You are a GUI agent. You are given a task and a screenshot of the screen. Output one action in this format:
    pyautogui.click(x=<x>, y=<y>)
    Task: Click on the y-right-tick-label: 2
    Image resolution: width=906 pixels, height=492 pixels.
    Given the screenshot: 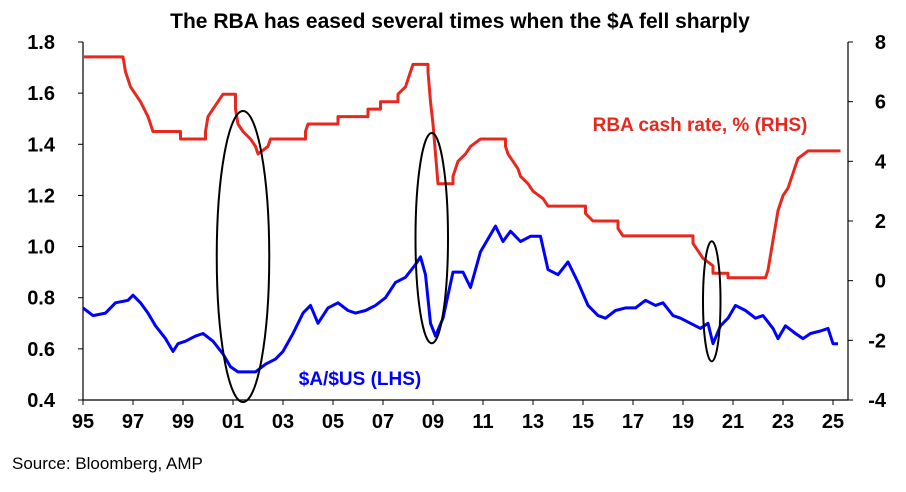 What is the action you would take?
    pyautogui.click(x=880, y=222)
    